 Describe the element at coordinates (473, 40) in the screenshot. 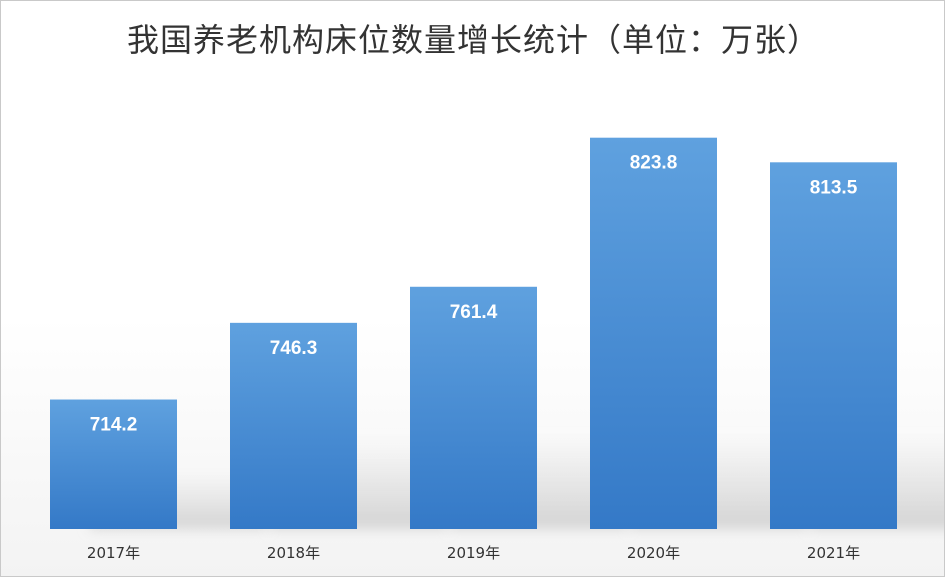

I see `chart-title: 我国养老机构床位数量增长统计（单位：万张）` at that location.